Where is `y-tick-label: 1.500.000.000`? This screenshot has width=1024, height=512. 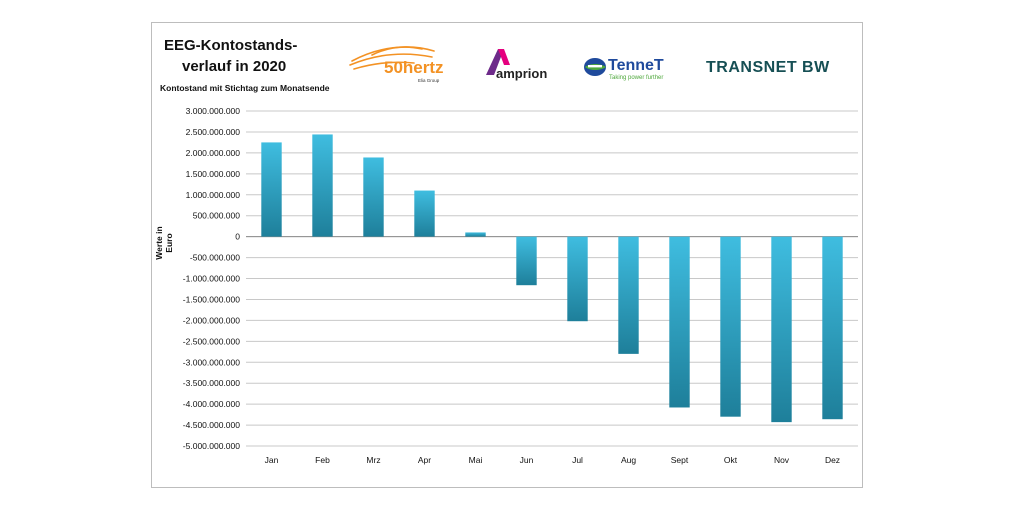 y-tick-label: 1.500.000.000 is located at coordinates (213, 174).